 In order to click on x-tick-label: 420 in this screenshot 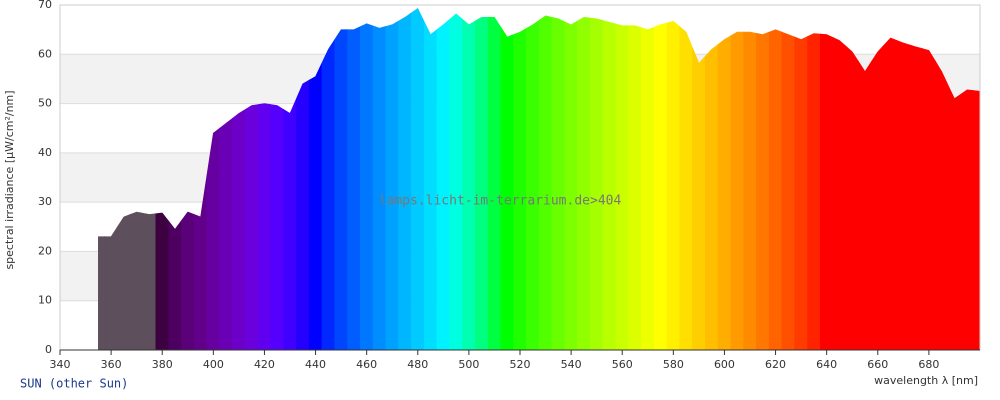, I will do `click(264, 364)`.